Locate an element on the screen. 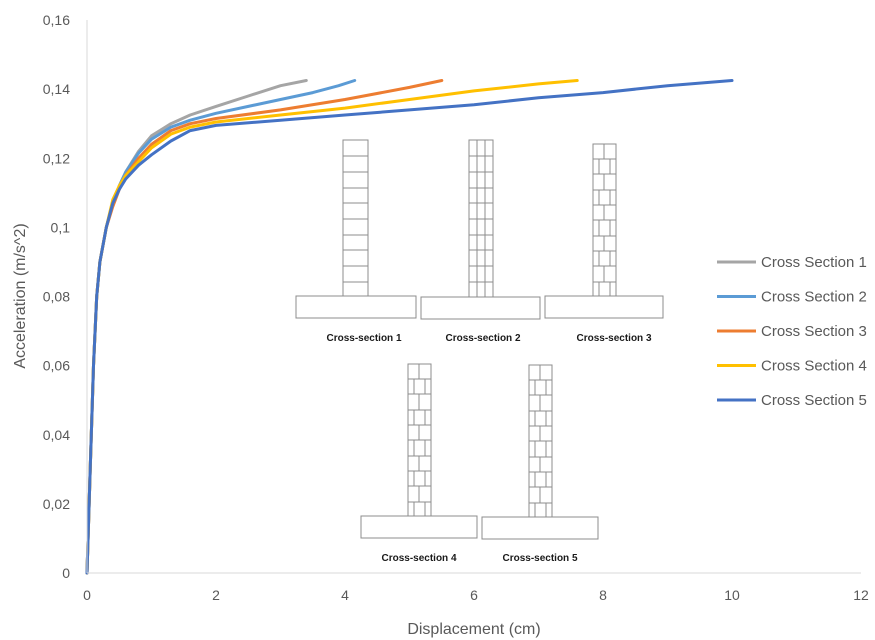 The width and height of the screenshot is (875, 640). y-tick-label: 0 is located at coordinates (66, 573).